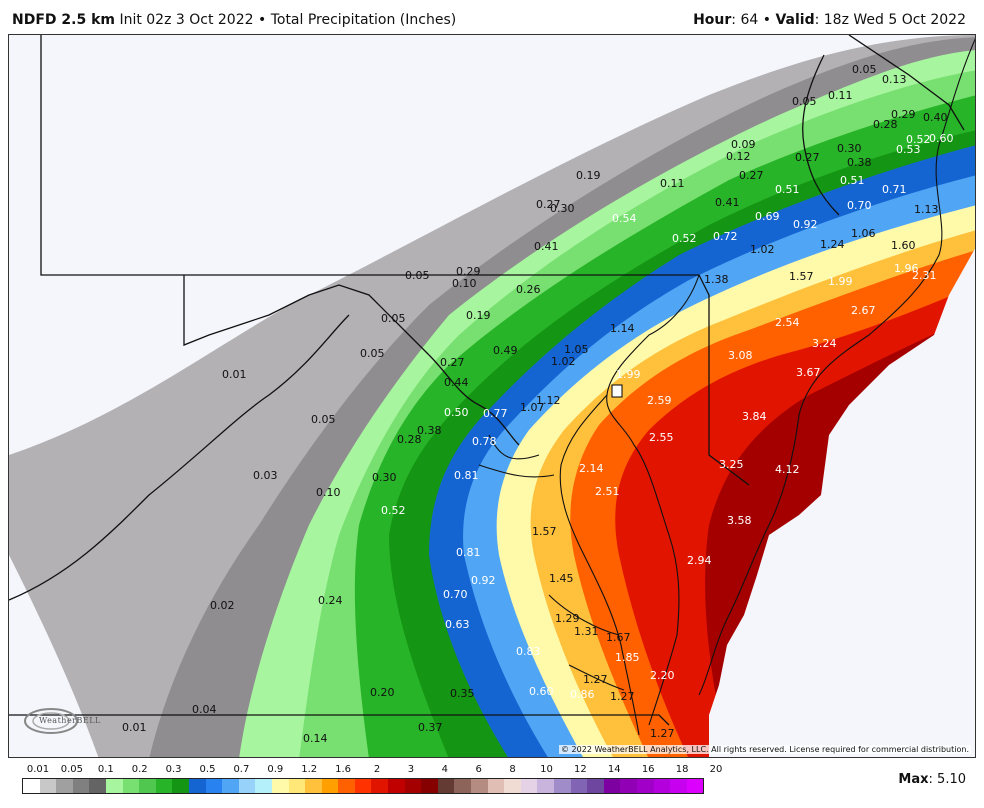 The height and width of the screenshot is (808, 984). What do you see at coordinates (275, 769) in the screenshot?
I see `legend-label: 0.9` at bounding box center [275, 769].